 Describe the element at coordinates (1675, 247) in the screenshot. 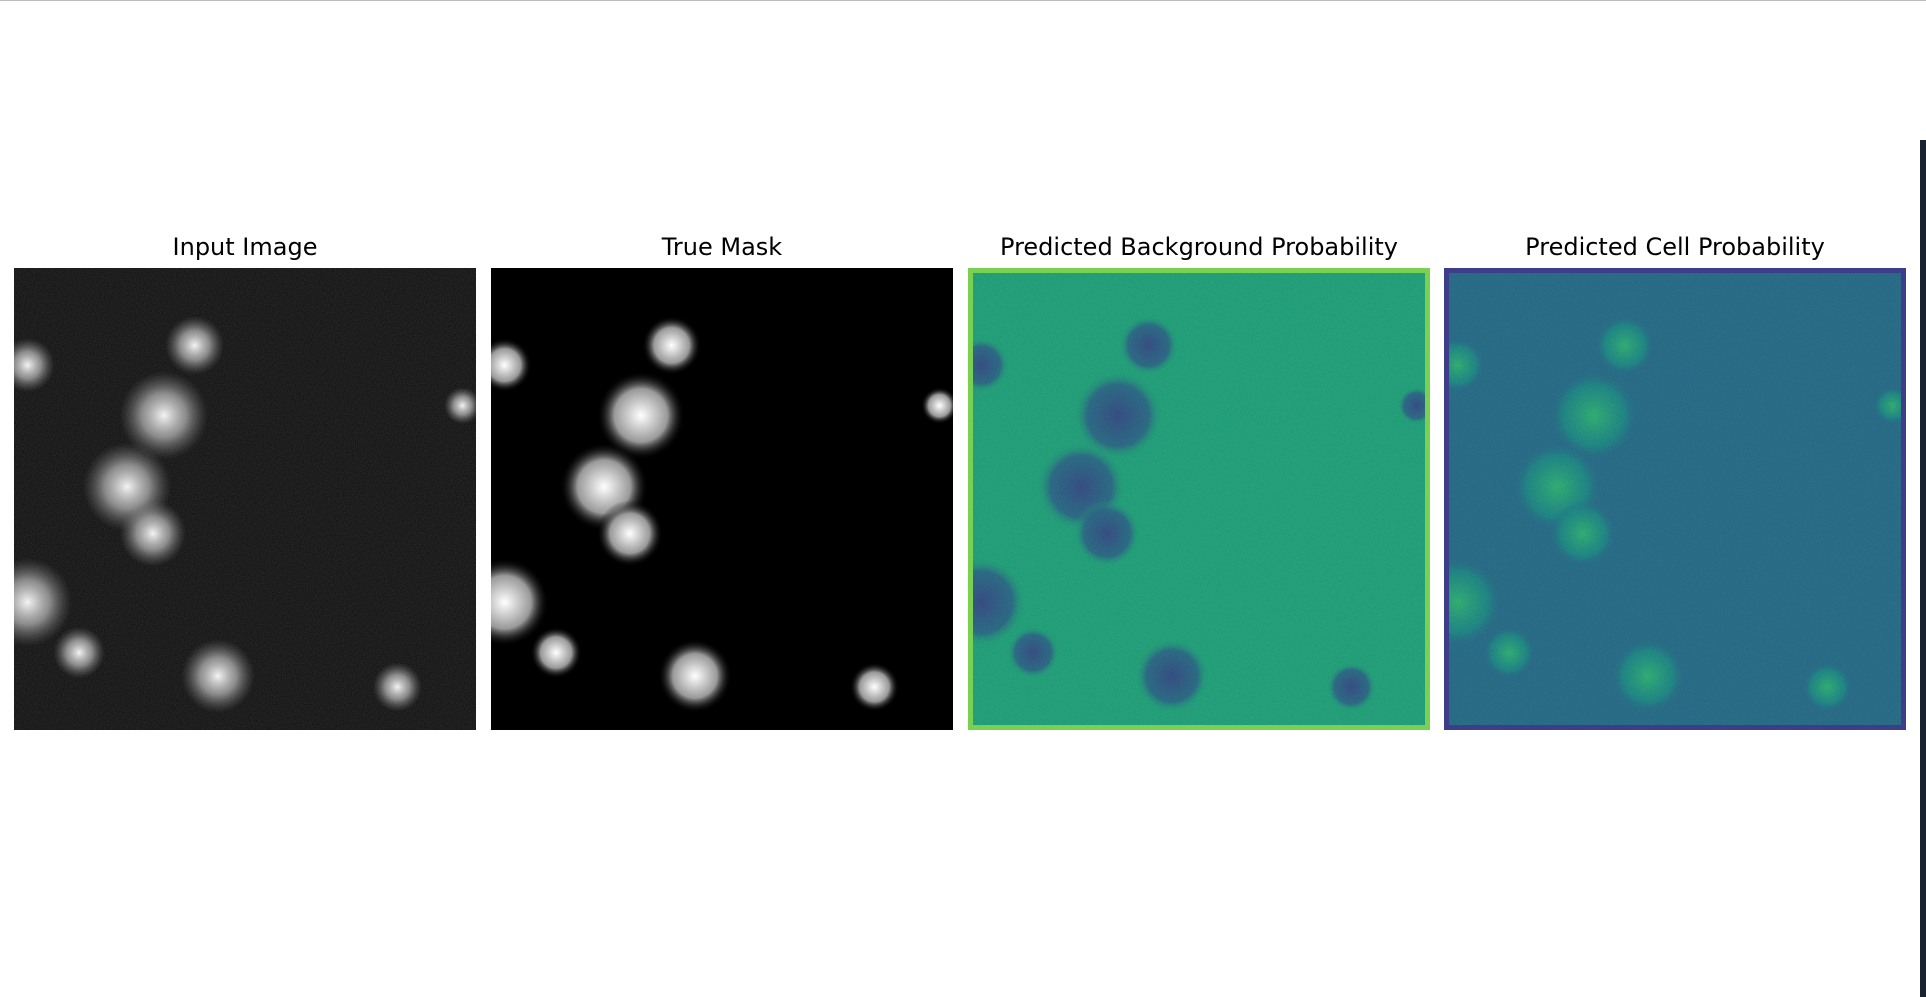

I see `panel-title: Predicted Cell Probability` at that location.